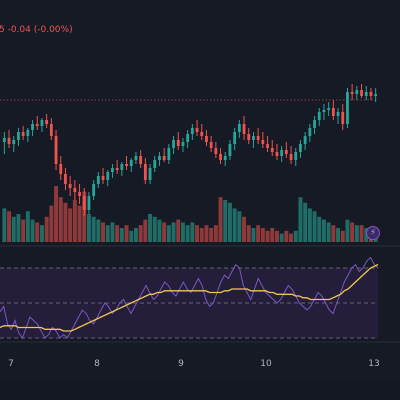  I want to click on bottom-toolbar, so click(200, 390).